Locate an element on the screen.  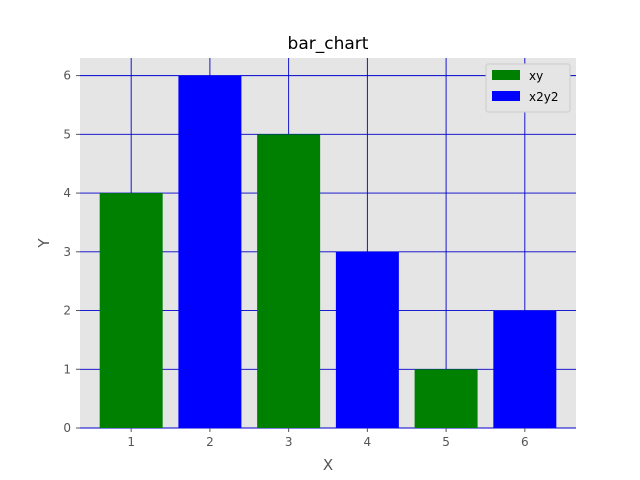
x-tick-label: 4 is located at coordinates (368, 442).